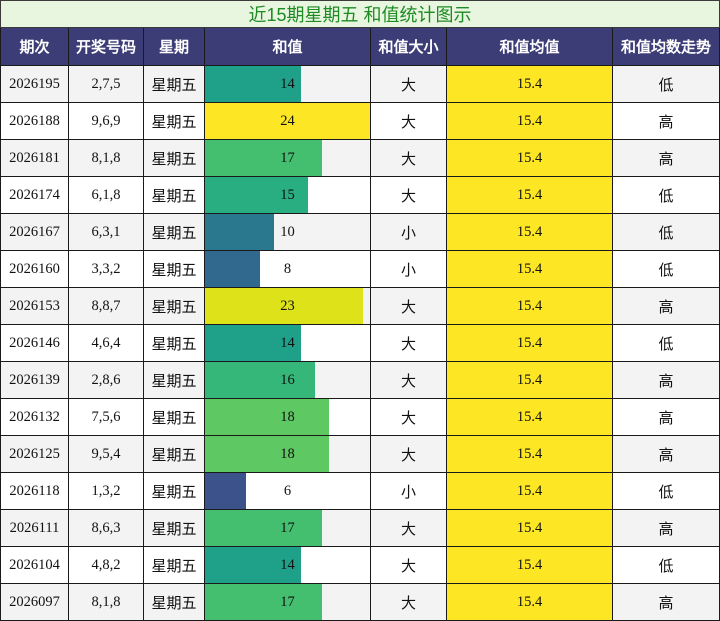 The image size is (720, 621). I want to click on period-cell: 2026195, so click(34, 84).